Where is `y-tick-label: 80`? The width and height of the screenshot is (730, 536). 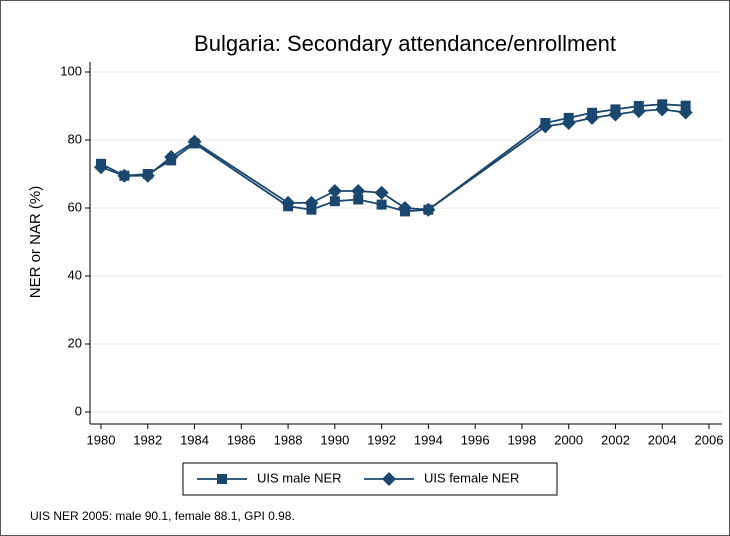 y-tick-label: 80 is located at coordinates (75, 138).